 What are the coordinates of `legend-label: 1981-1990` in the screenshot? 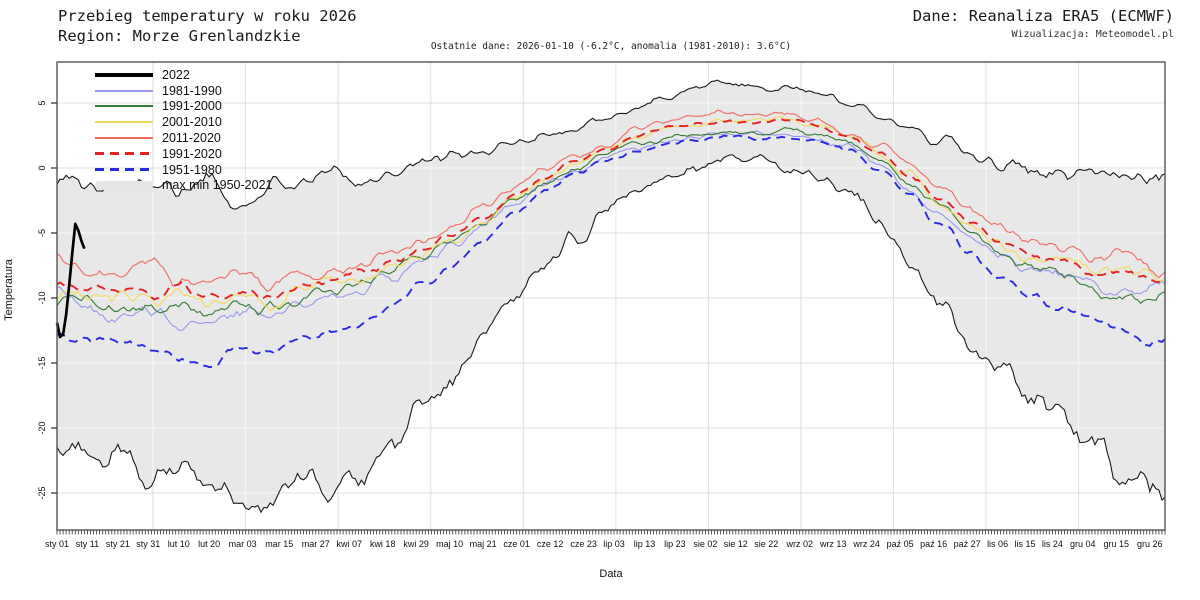 It's located at (192, 90).